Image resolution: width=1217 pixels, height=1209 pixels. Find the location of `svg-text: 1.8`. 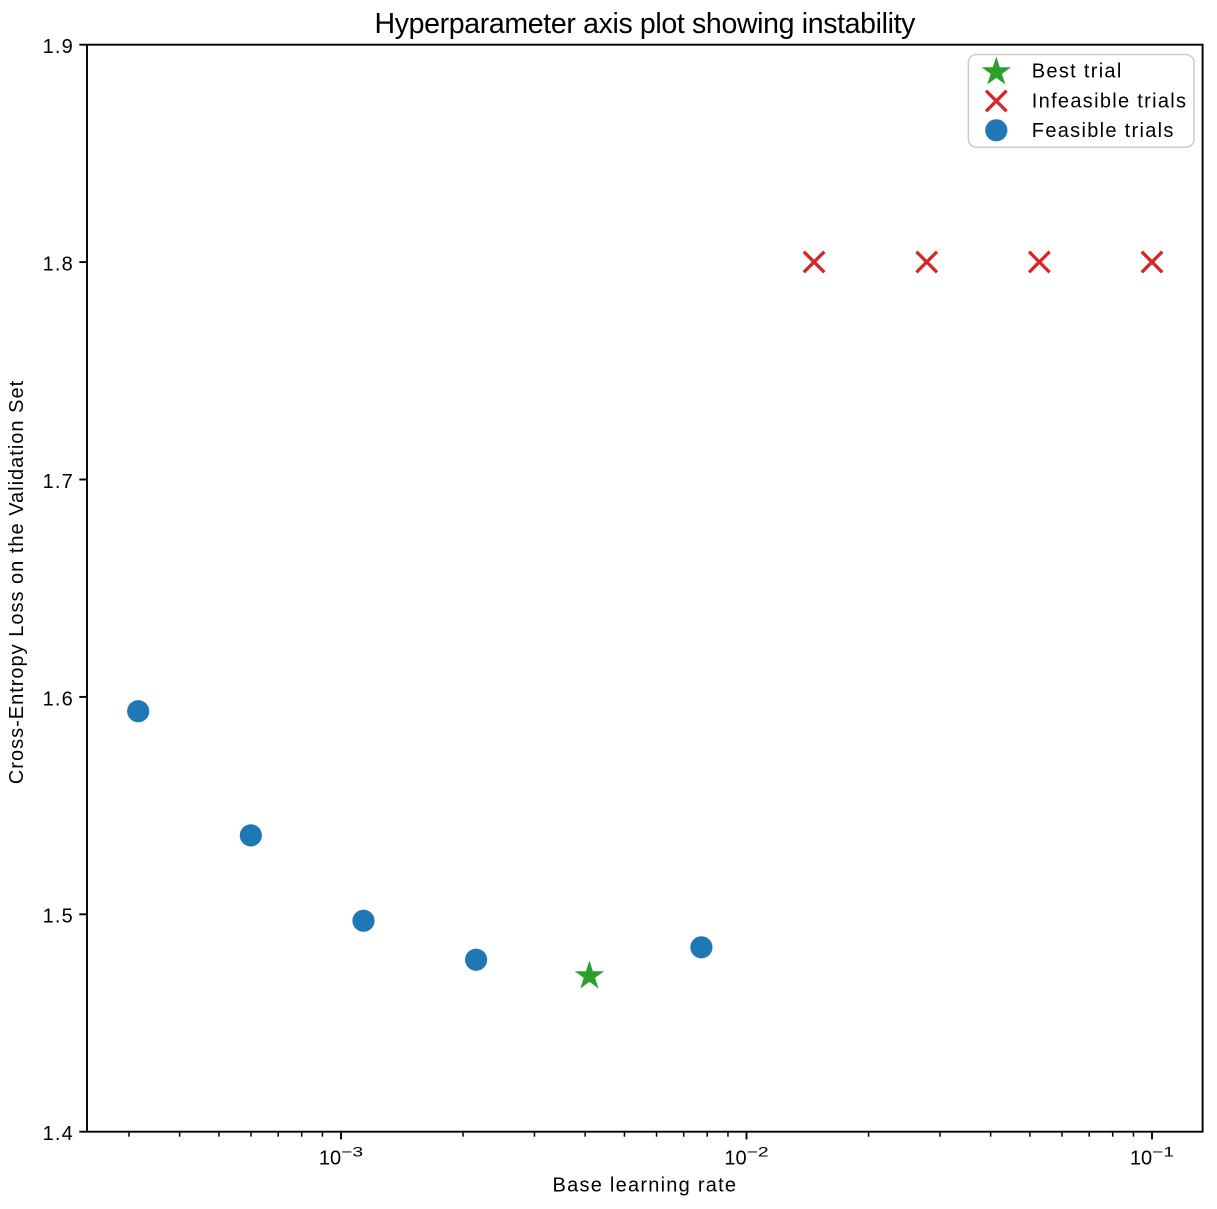

svg-text: 1.8 is located at coordinates (58, 265).